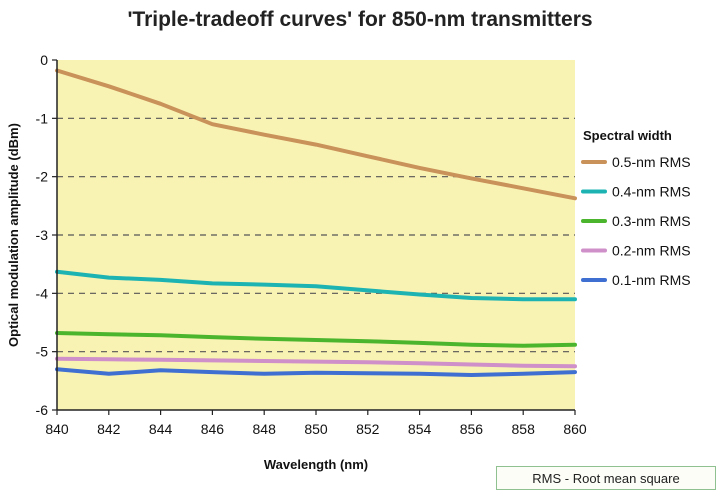  Describe the element at coordinates (651, 192) in the screenshot. I see `legend-label: 0.4-nm RMS` at that location.